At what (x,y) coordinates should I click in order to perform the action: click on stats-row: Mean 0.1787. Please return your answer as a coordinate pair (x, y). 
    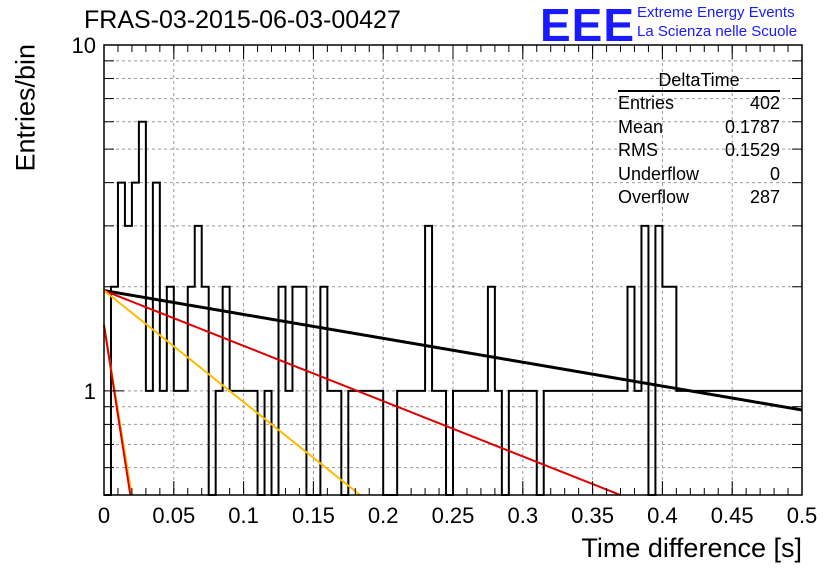
    Looking at the image, I should click on (695, 128).